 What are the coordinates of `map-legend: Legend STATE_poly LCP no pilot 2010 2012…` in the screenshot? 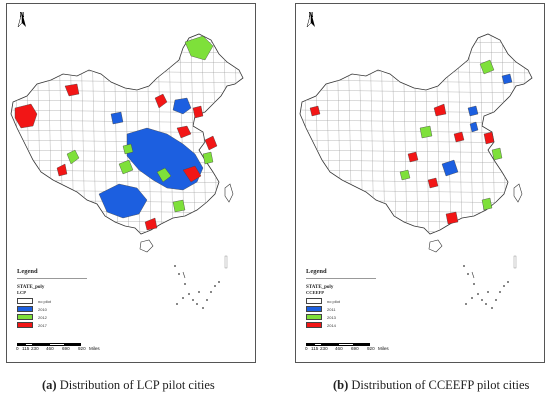 It's located at (72, 298).